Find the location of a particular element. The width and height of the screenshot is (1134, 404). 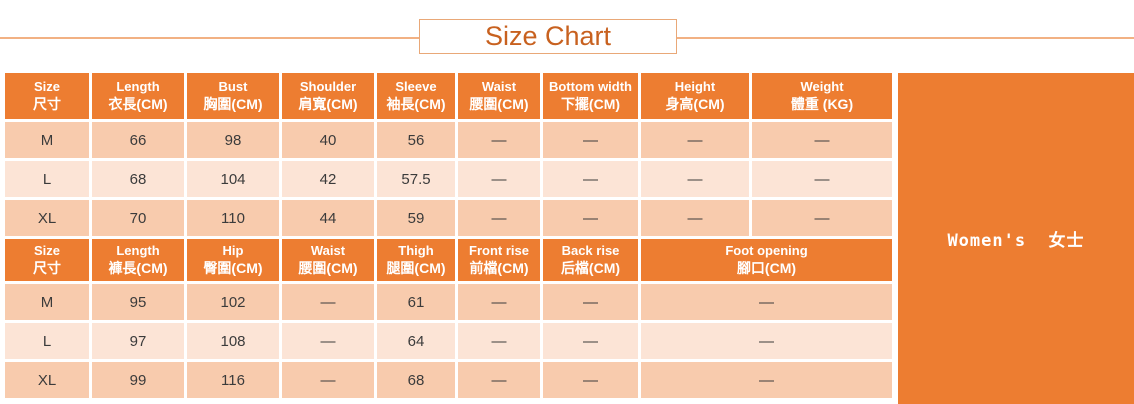

value-cell: 42 is located at coordinates (328, 179).